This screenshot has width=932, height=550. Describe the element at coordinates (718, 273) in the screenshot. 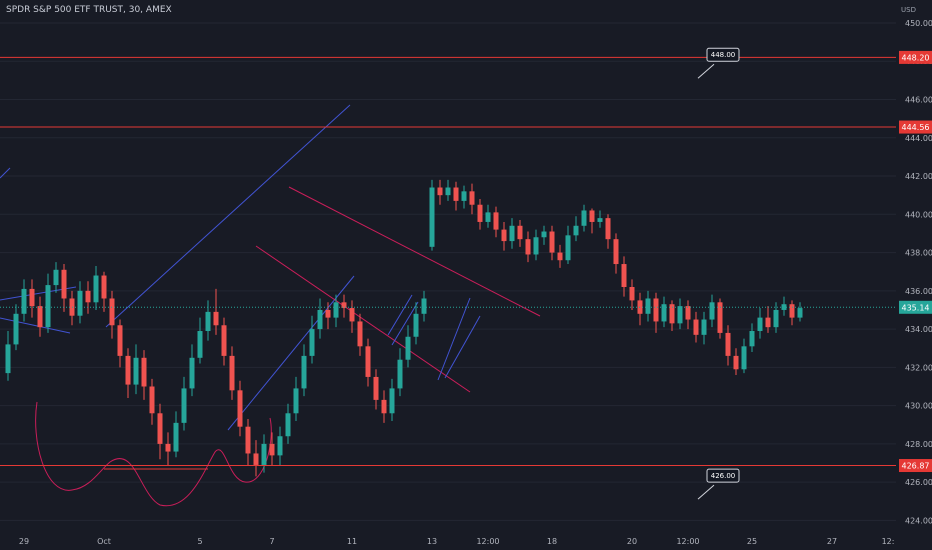

I see `annotations: 448.00 426.00` at that location.